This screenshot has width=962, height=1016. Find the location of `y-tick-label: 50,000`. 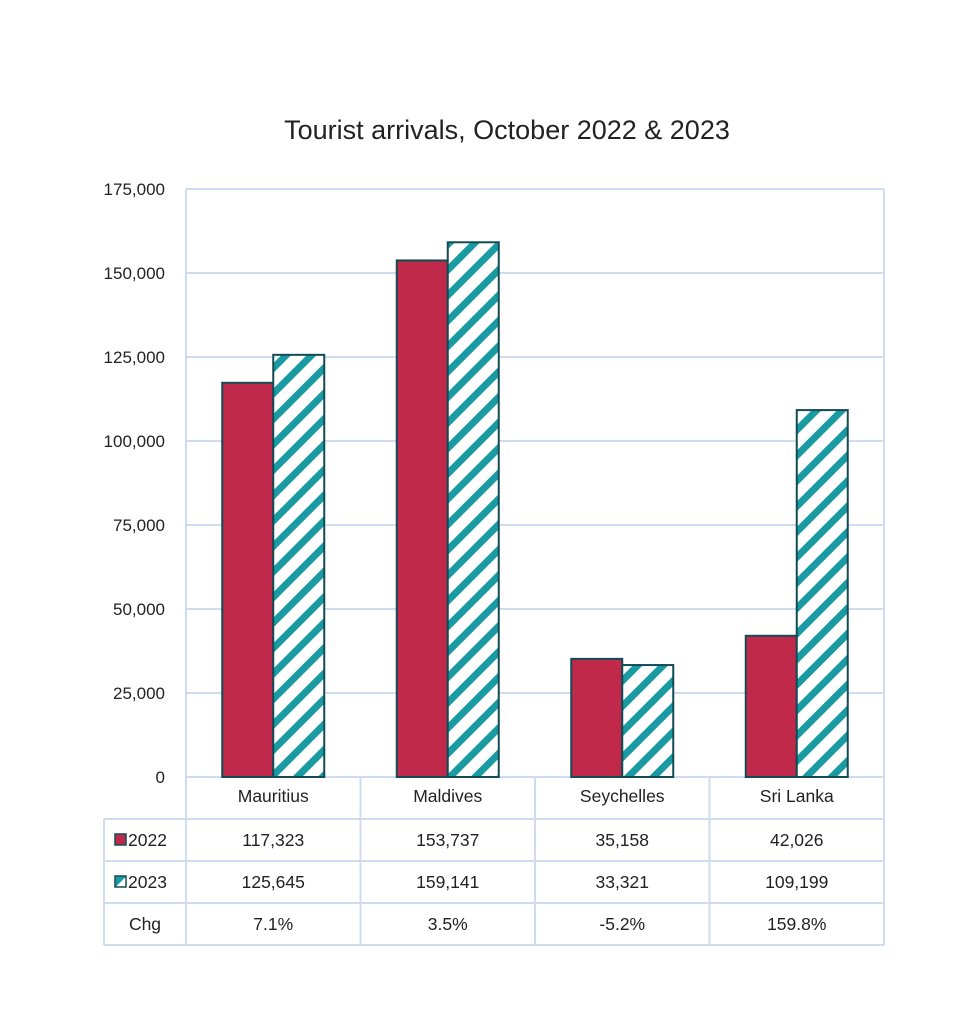

y-tick-label: 50,000 is located at coordinates (139, 609).